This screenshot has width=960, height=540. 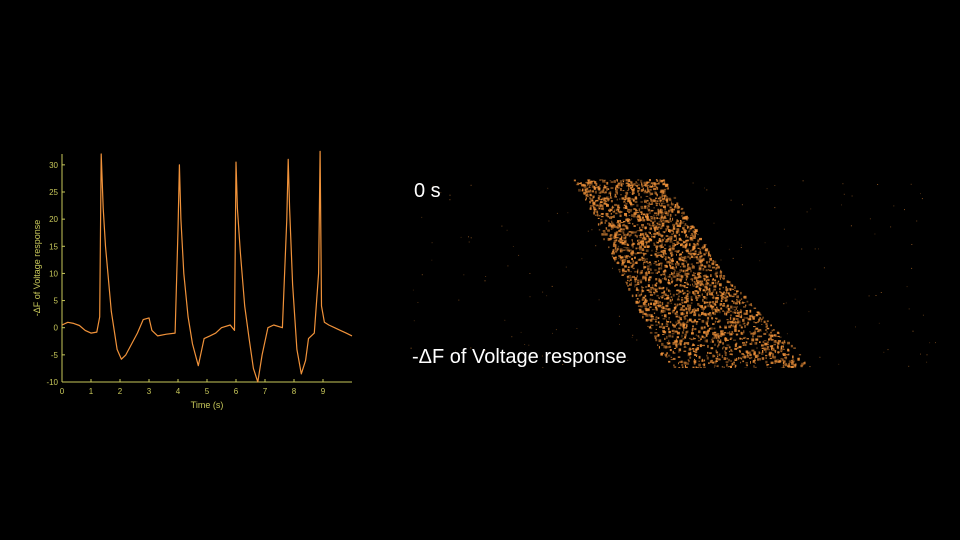 I want to click on x-tick-label: 6, so click(x=236, y=391).